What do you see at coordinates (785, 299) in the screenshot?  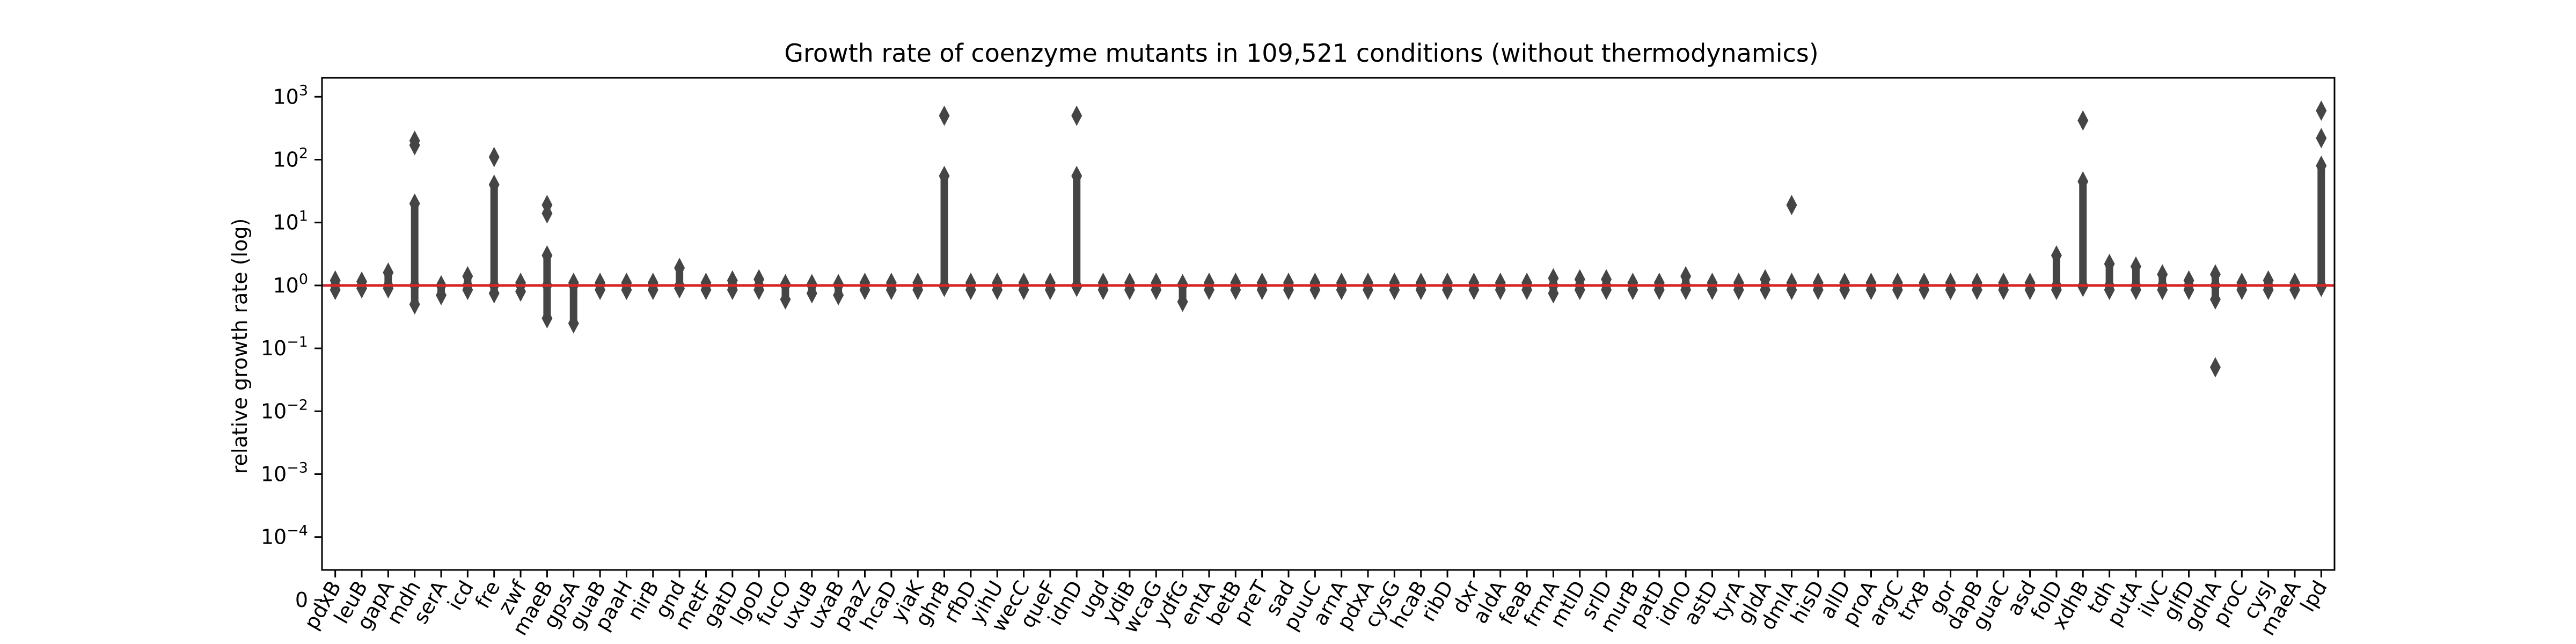 I see `point-min-fucO` at bounding box center [785, 299].